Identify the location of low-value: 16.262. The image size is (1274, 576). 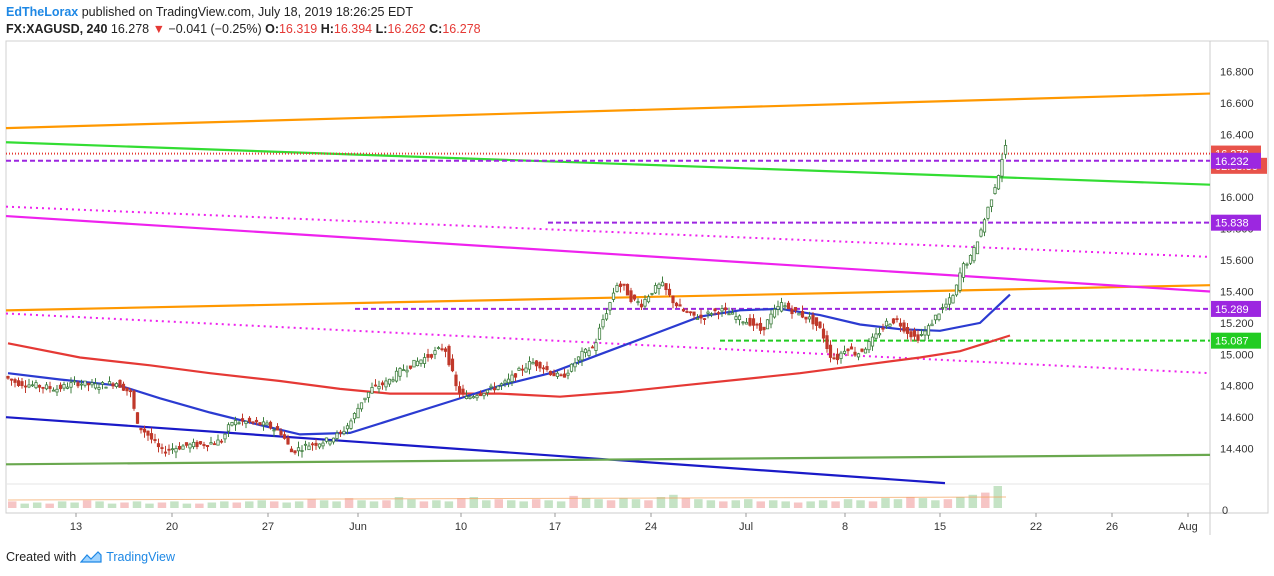
(406, 29).